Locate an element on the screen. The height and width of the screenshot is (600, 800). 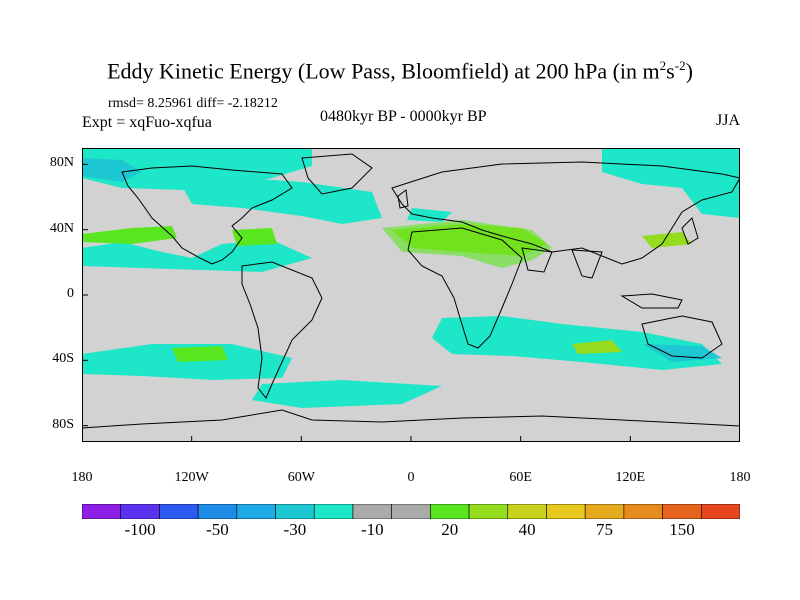
coast-india is located at coordinates (587, 264).